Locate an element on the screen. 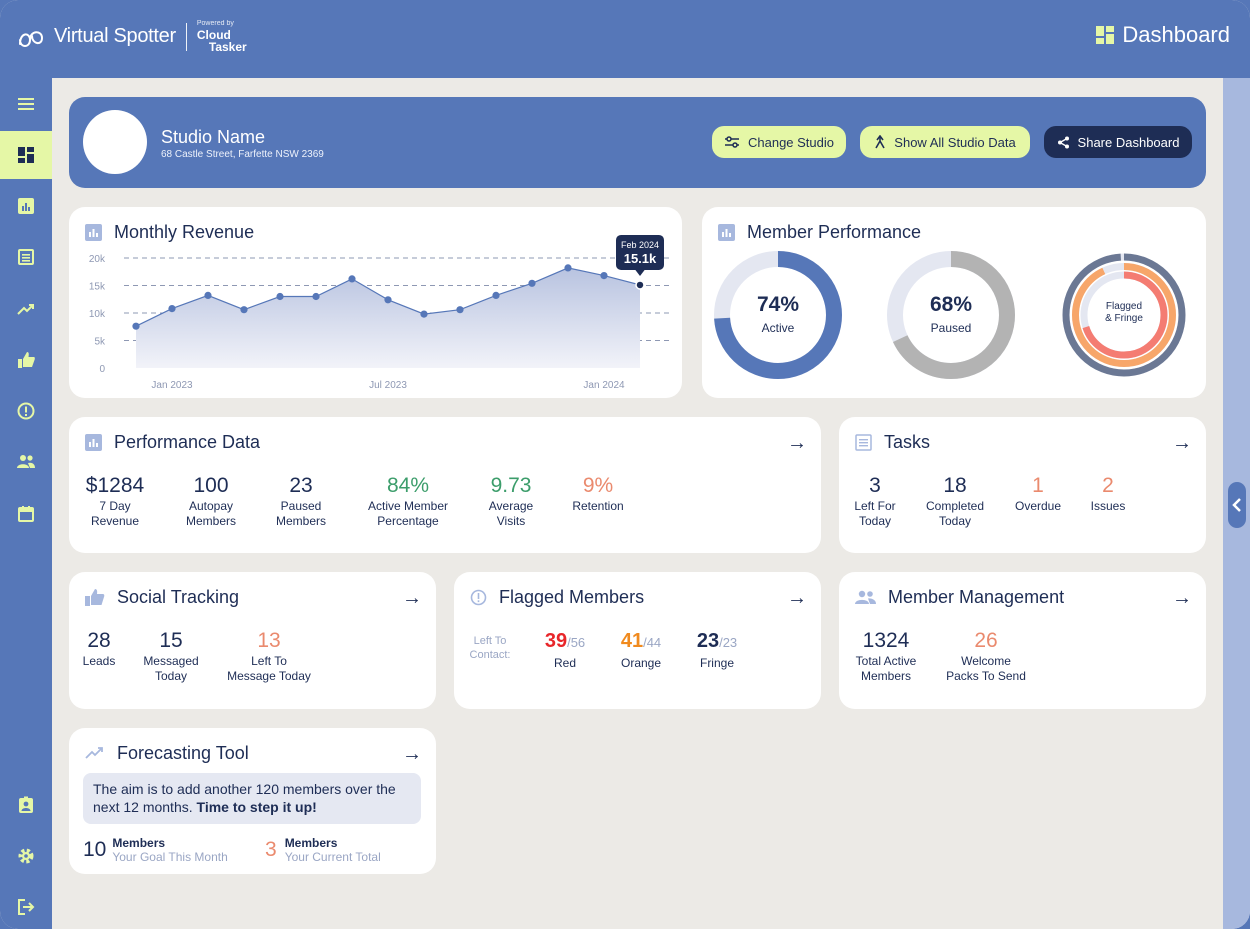 Image resolution: width=1250 pixels, height=929 pixels. stat-active-member-percentage: 84% Active Member Percentage is located at coordinates (408, 502).